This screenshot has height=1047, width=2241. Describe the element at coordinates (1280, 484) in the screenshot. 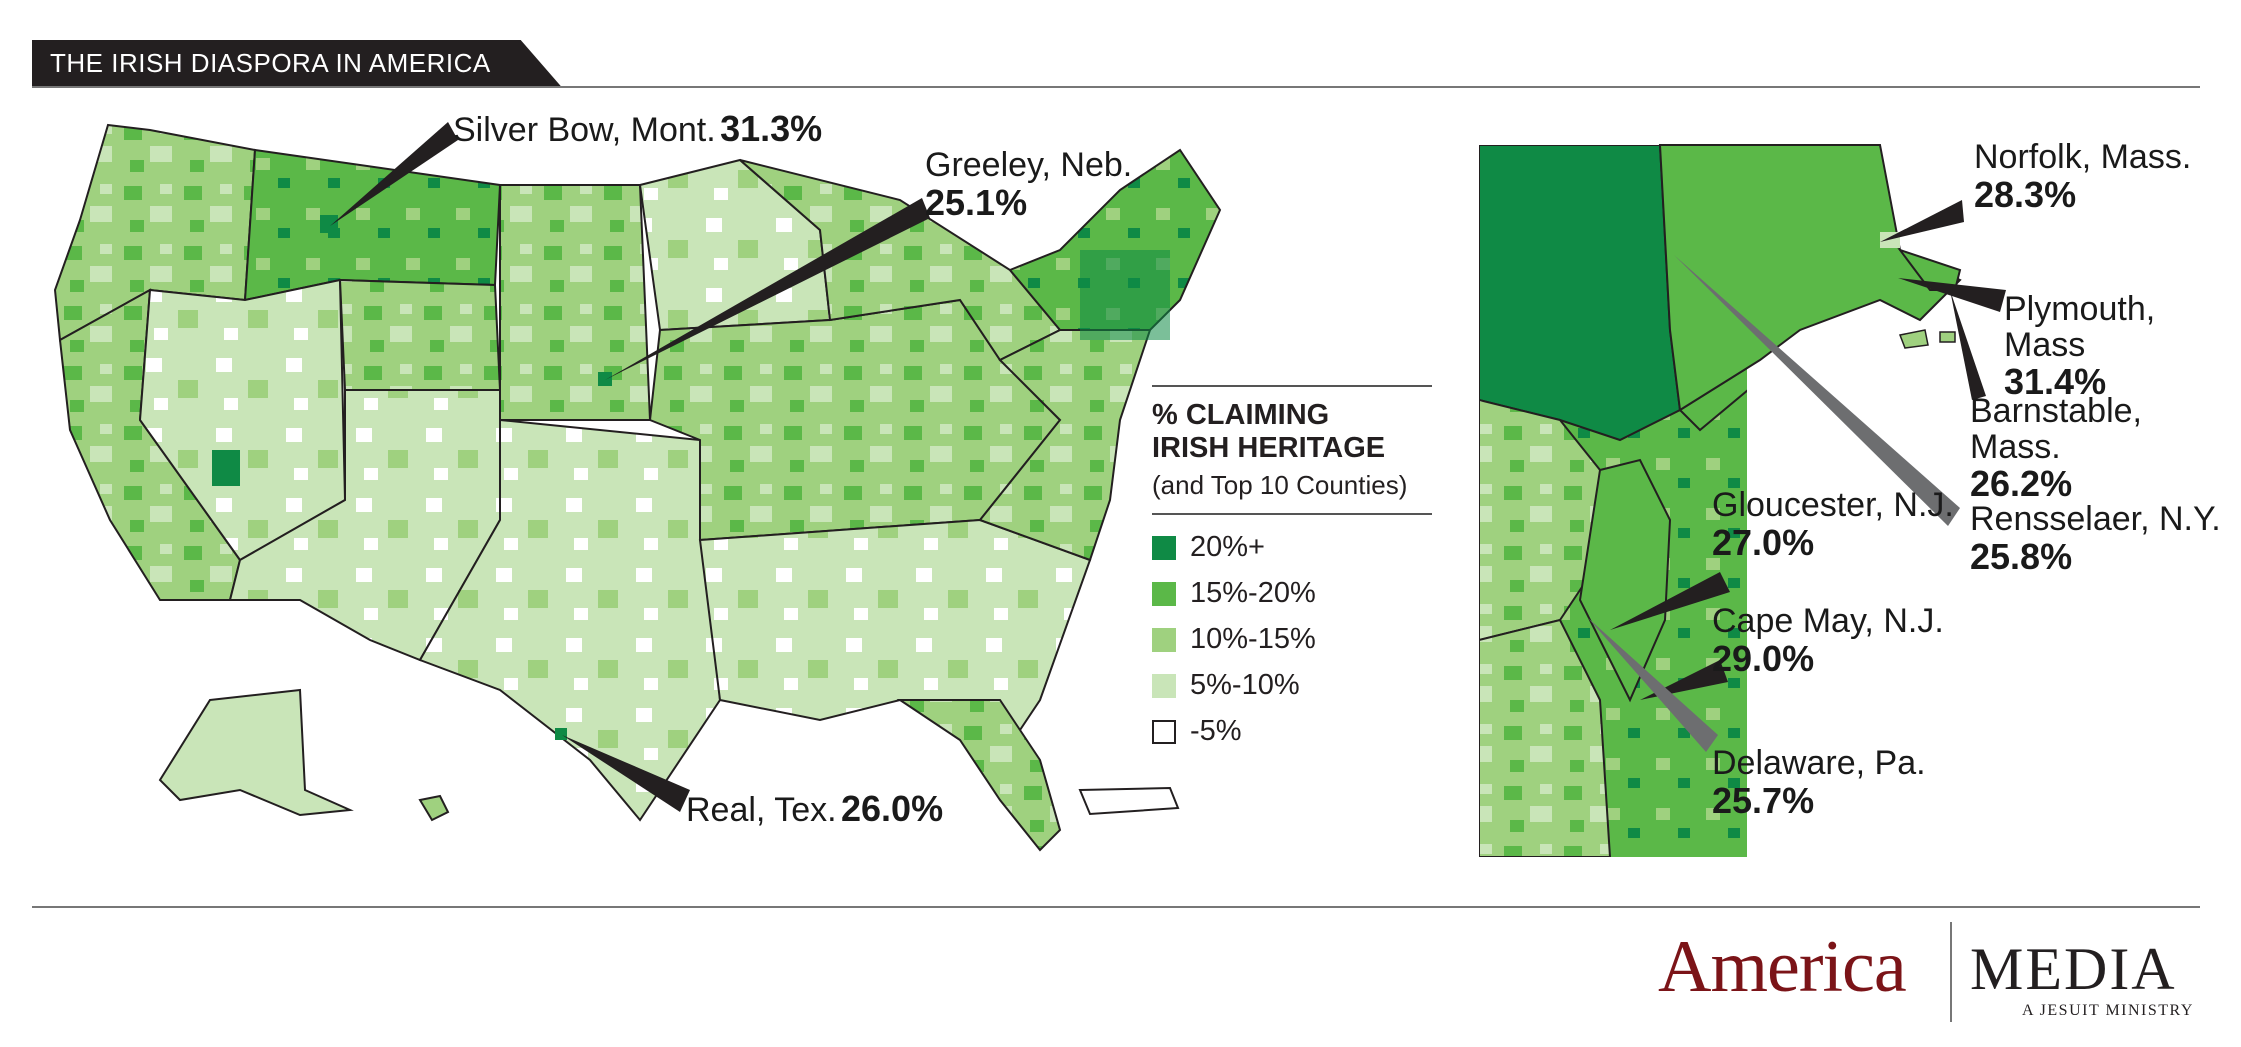

I see `legend-subtitle: (and Top 10 Counties)` at that location.